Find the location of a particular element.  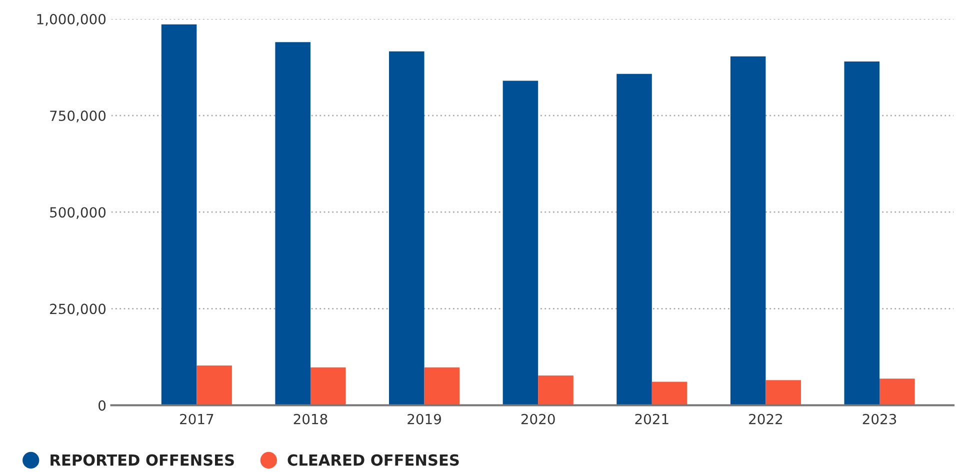

x-tick-label: 2018 is located at coordinates (311, 419).